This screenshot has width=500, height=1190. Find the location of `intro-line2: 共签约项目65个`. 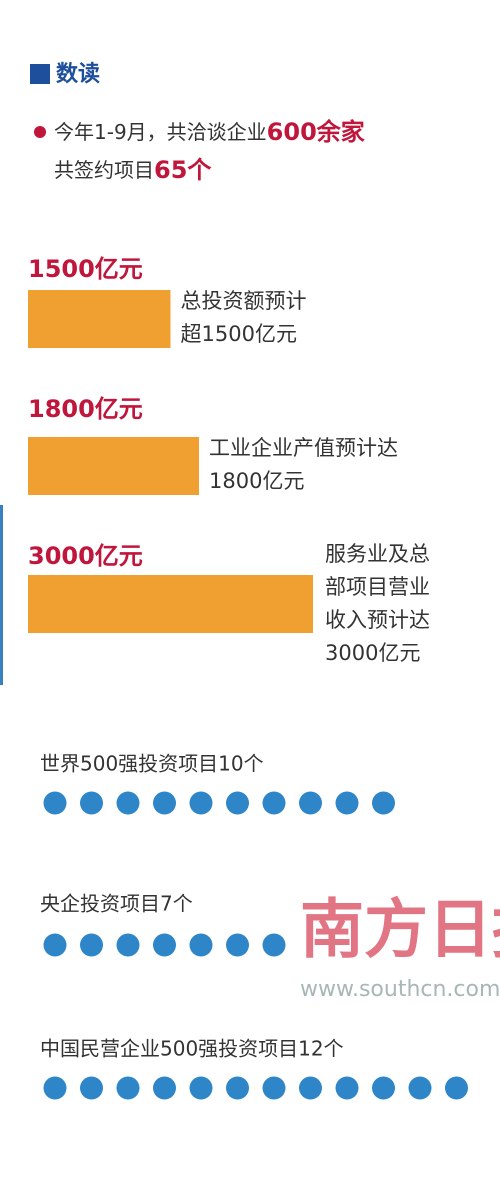

intro-line2: 共签约项目65个 is located at coordinates (133, 170).